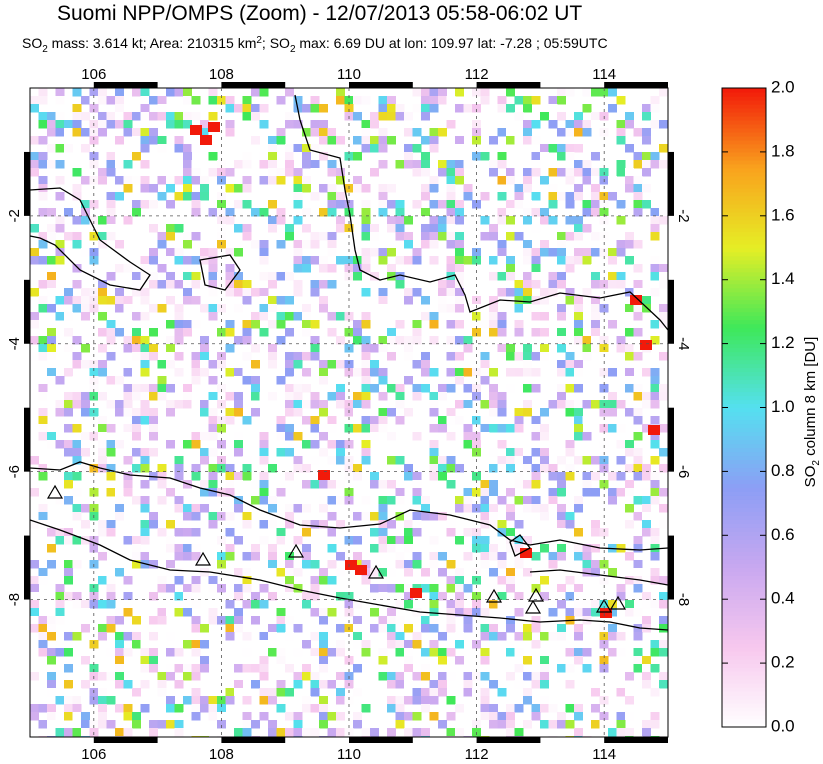 The image size is (823, 764). I want to click on frame-bar, so click(125, 740).